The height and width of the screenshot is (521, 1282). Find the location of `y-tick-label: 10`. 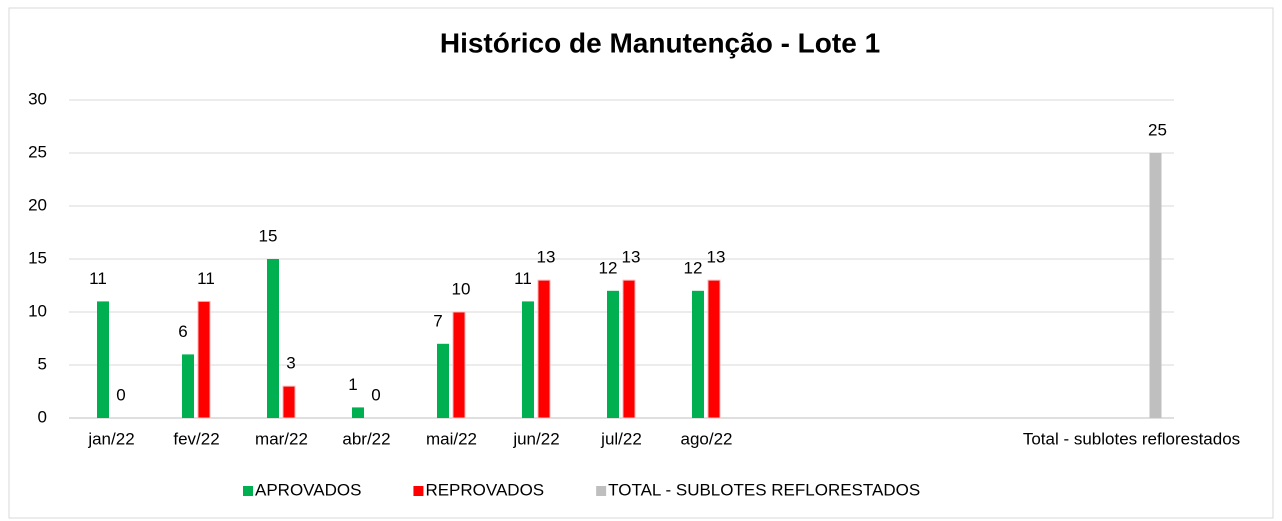

y-tick-label: 10 is located at coordinates (37, 310).